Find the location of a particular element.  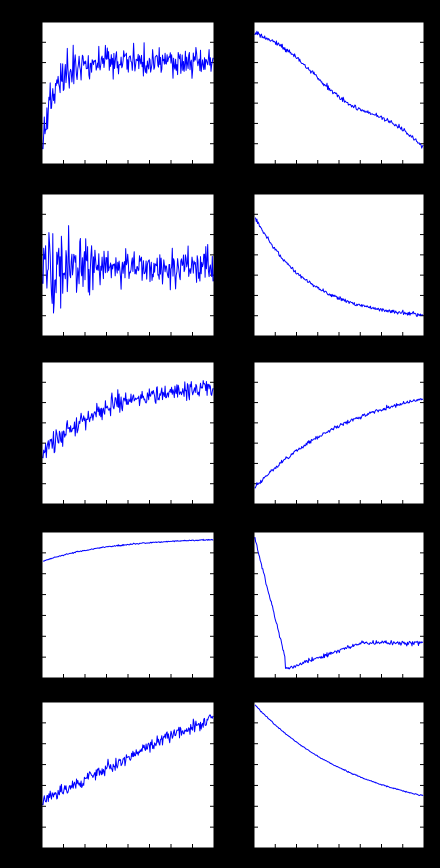

subplot-r5-c1 is located at coordinates (128, 775).